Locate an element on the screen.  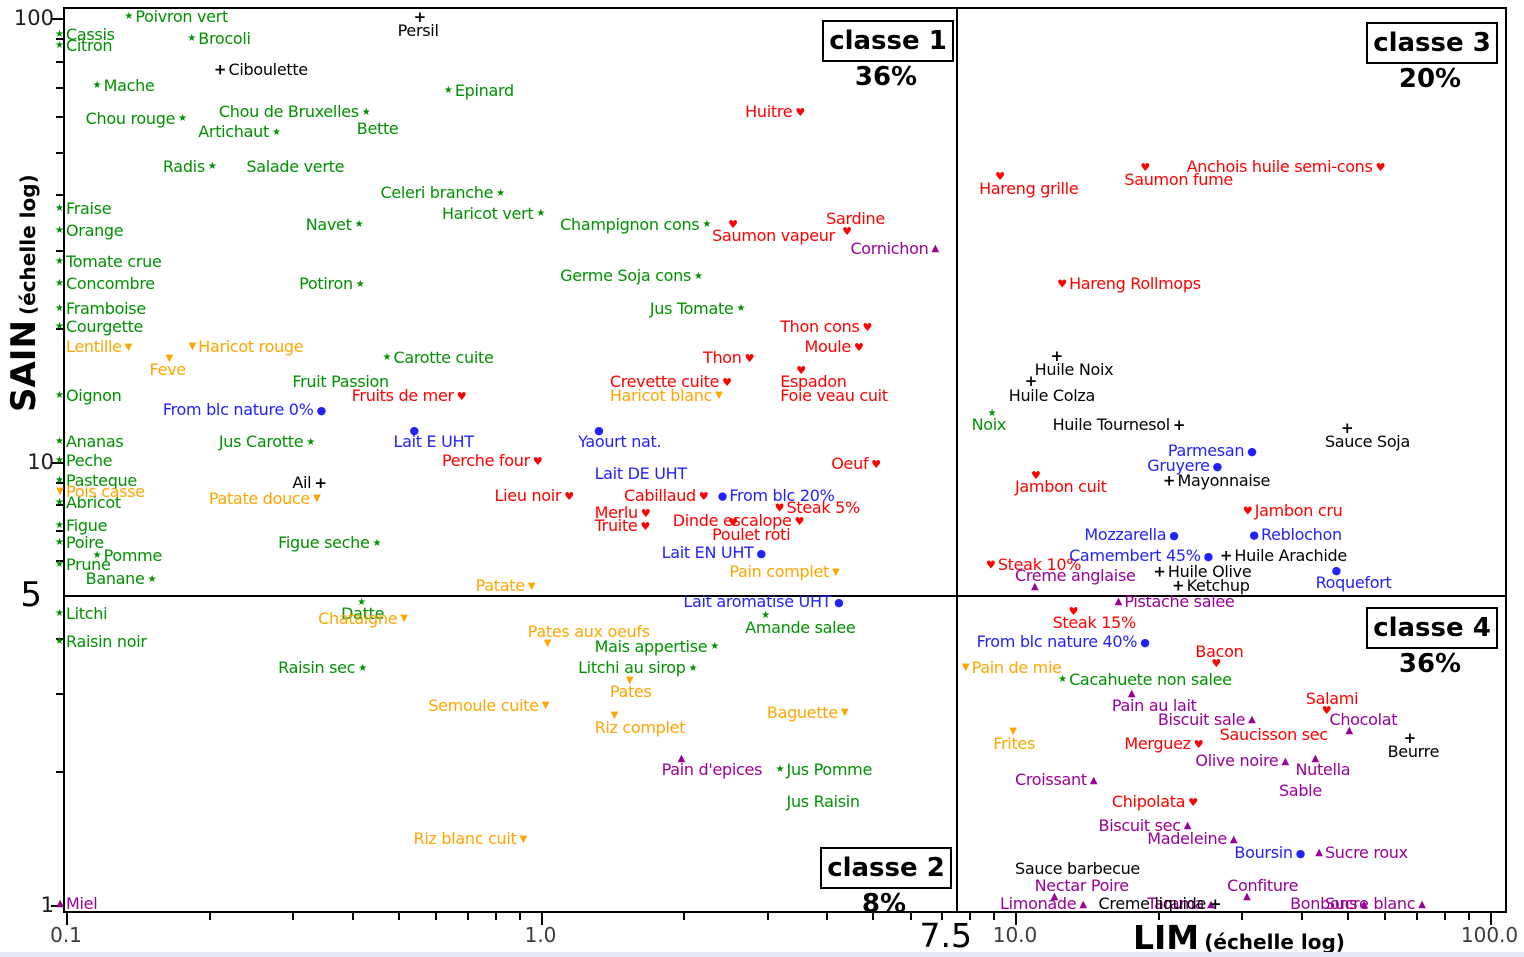
y-axis-title: SAIN (échelle log) is located at coordinates (24, 293).